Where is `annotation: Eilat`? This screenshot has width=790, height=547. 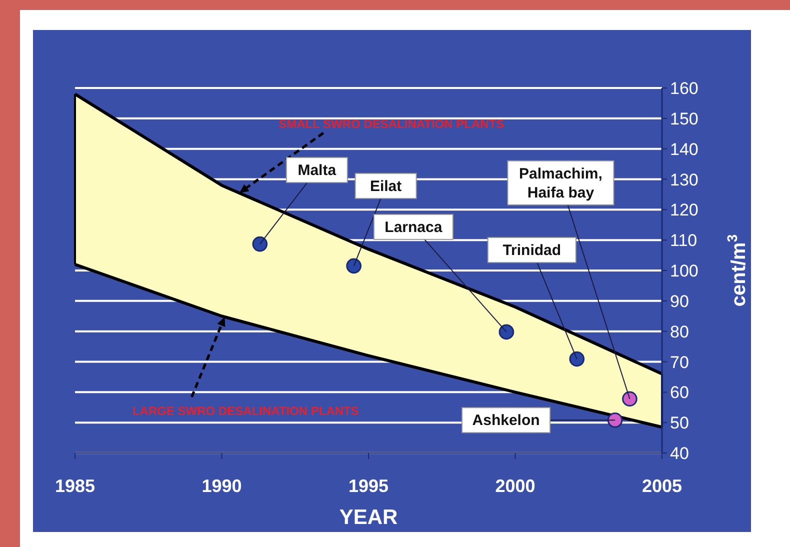
annotation: Eilat is located at coordinates (386, 186).